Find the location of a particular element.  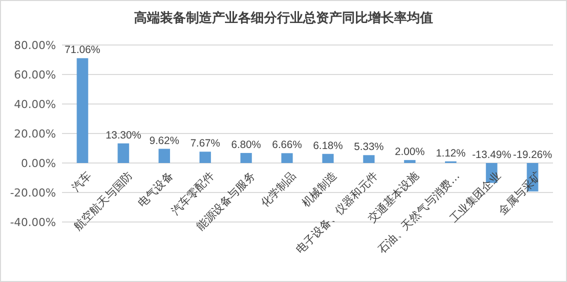

data-label: 71.06% is located at coordinates (82, 50).